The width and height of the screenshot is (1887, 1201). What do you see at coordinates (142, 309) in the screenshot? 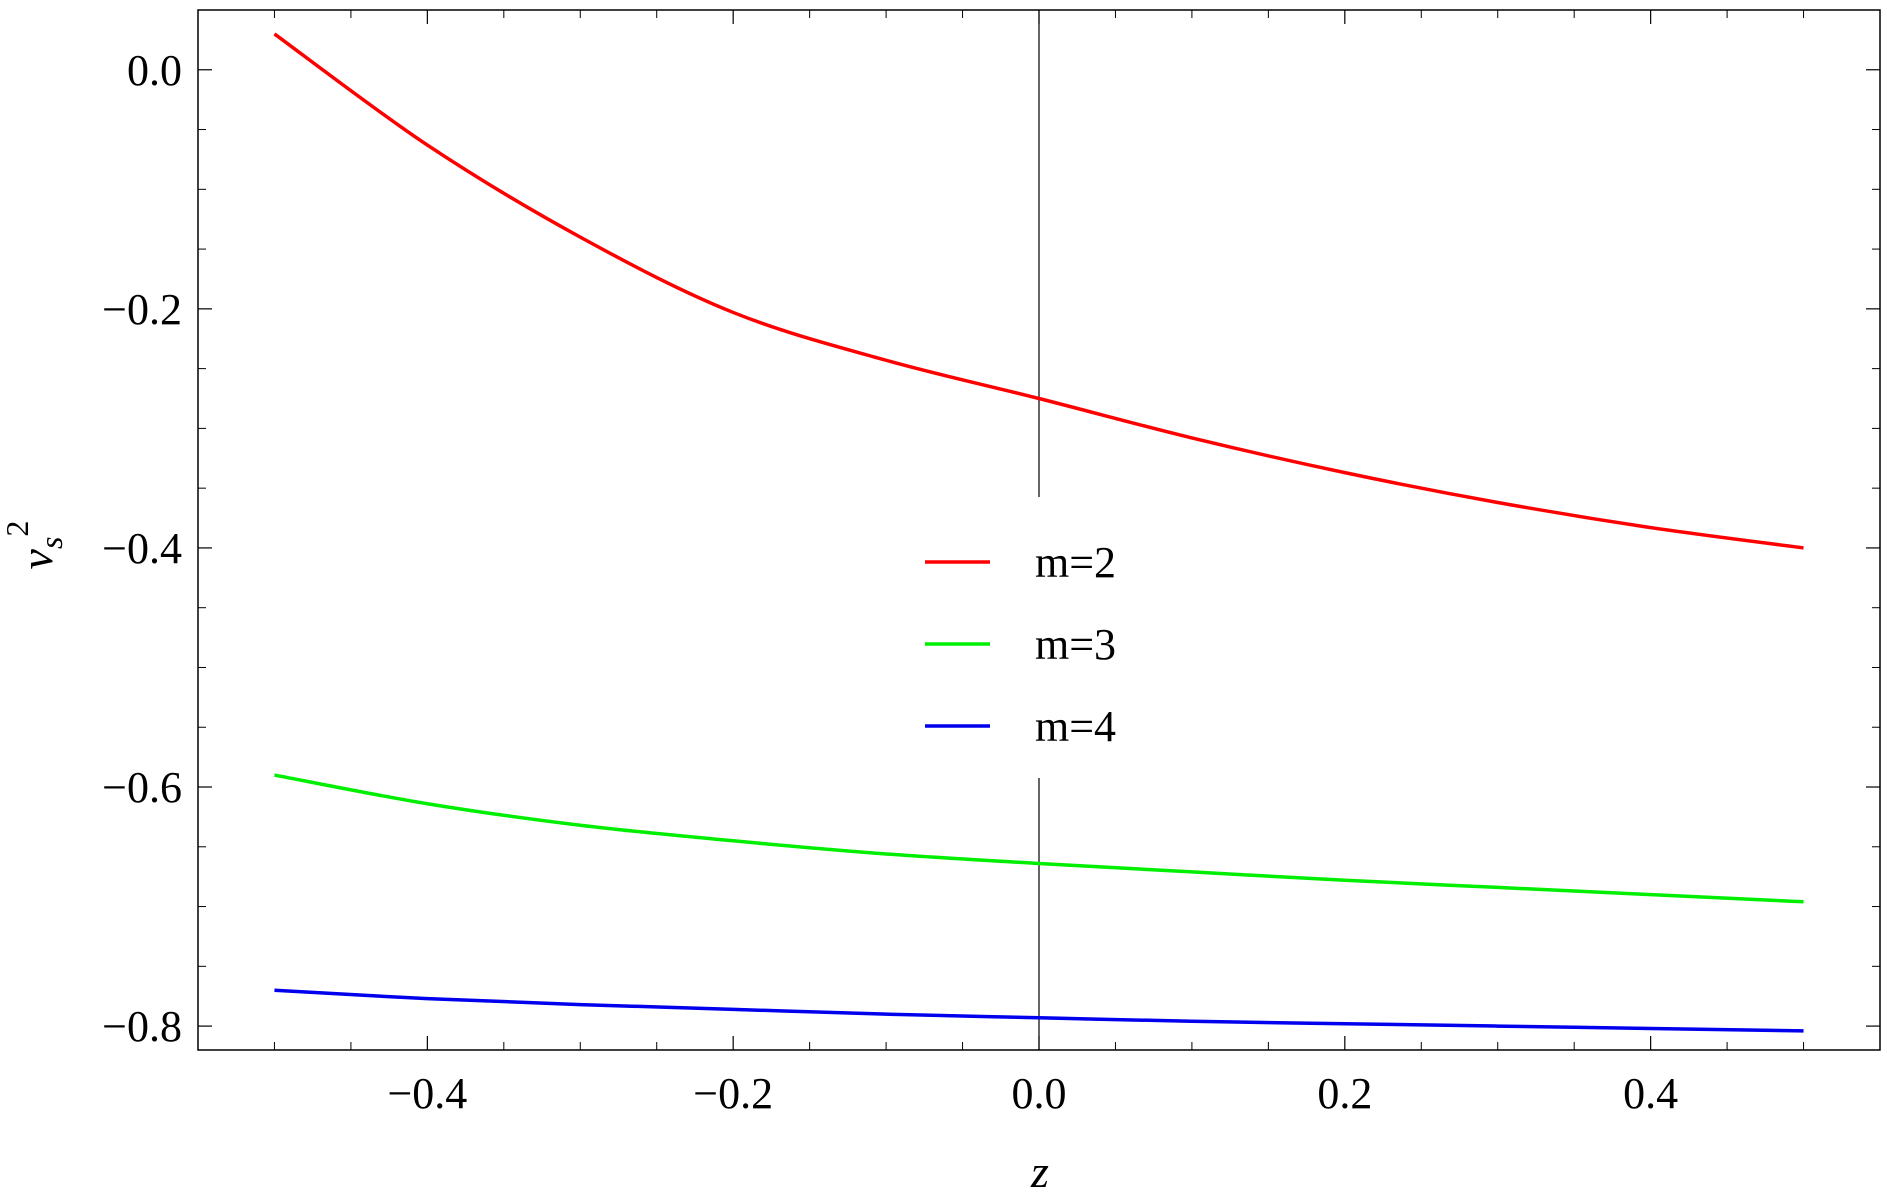
I see `y-tick-label: −0.2` at bounding box center [142, 309].